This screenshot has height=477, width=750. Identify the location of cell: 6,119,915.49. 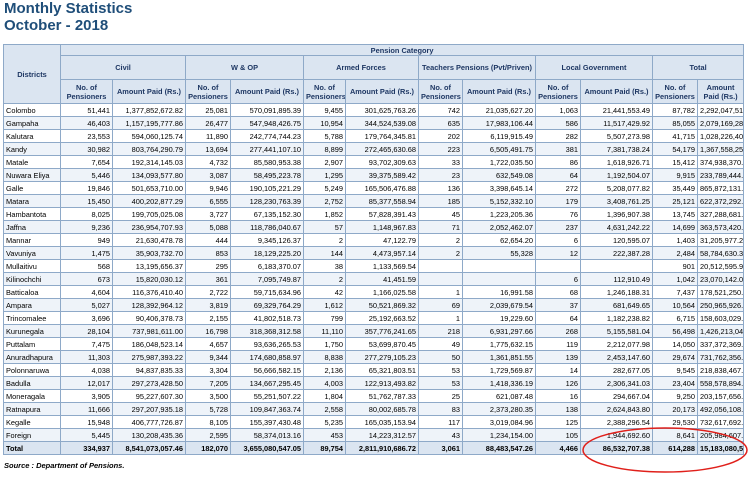
(499, 136).